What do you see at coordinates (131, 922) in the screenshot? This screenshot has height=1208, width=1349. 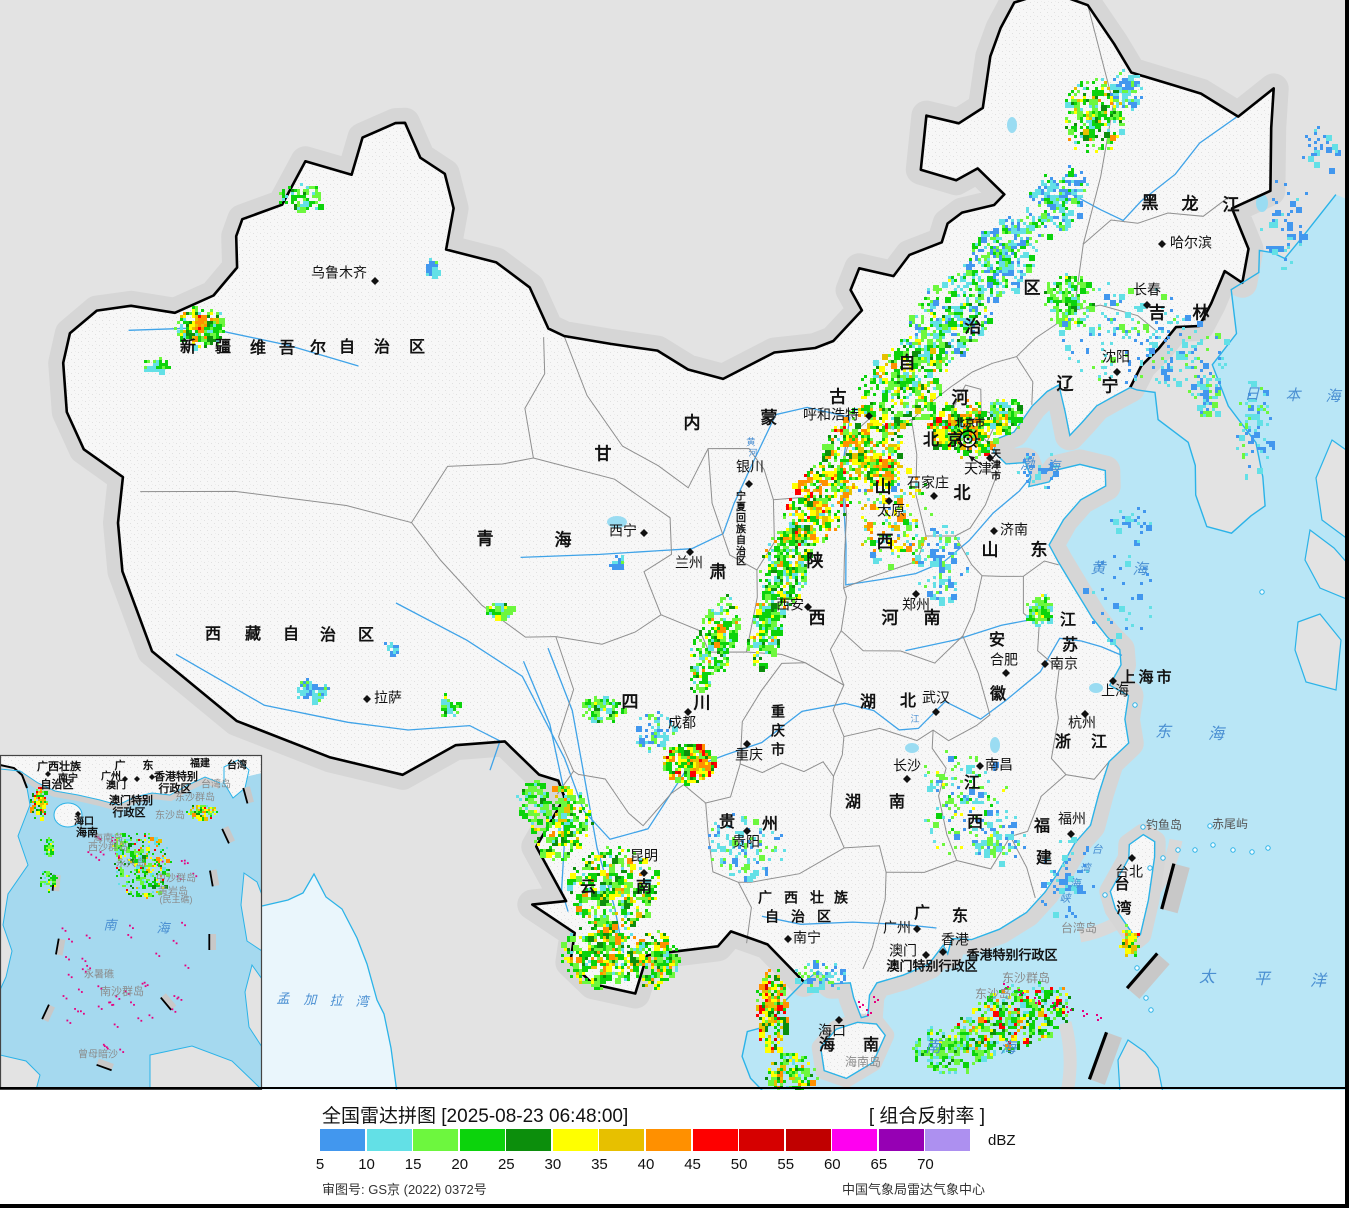 I see `inset-border` at bounding box center [131, 922].